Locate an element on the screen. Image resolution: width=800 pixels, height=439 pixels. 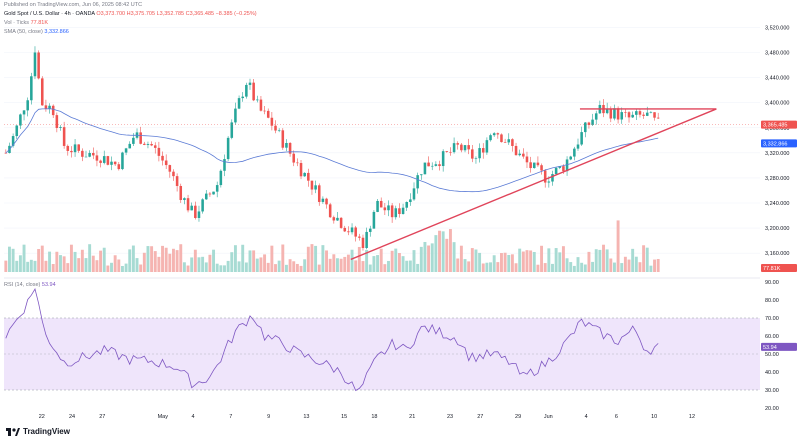
tradingview-logo-text: TradingView is located at coordinates (46, 431).